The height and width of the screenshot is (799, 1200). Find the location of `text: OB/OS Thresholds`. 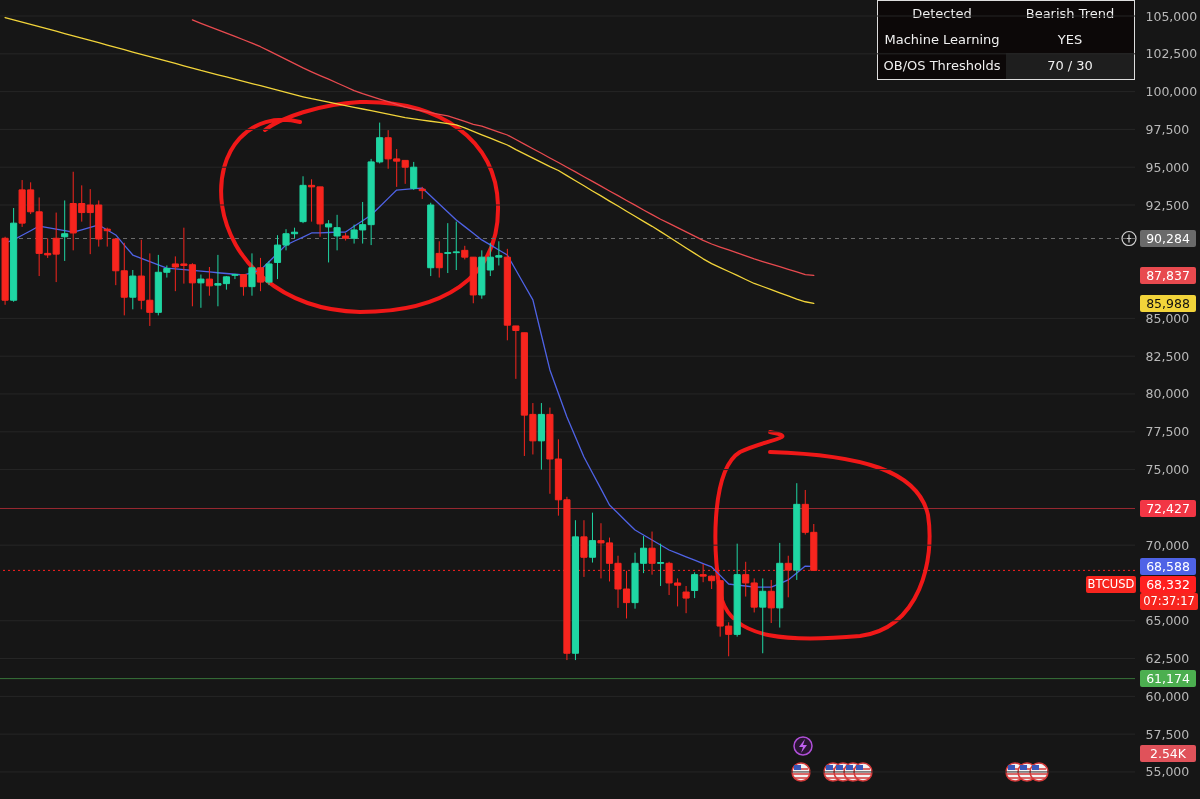

text: OB/OS Thresholds is located at coordinates (942, 66).